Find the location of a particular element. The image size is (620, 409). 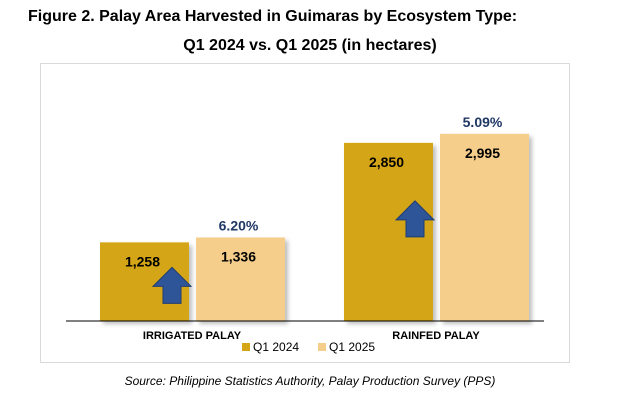

growth-label-rainfed-palay: 5.09% is located at coordinates (483, 122).